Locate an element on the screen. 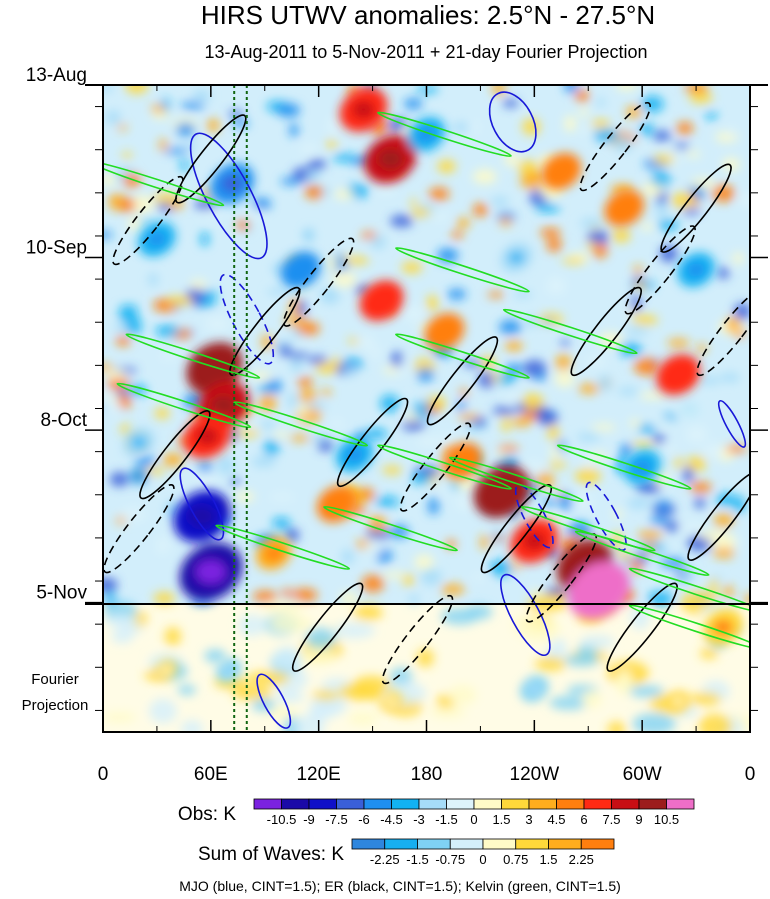  x-tick-label: 120E is located at coordinates (318, 774).